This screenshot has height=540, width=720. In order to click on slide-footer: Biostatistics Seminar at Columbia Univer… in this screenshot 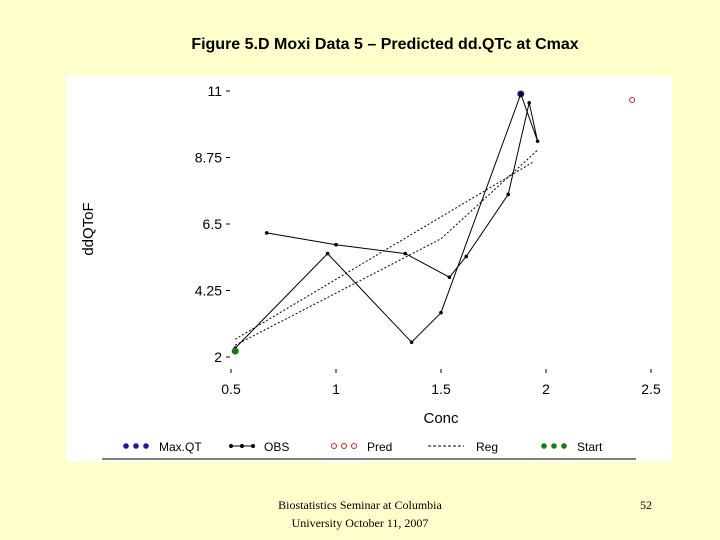, I will do `click(360, 514)`.